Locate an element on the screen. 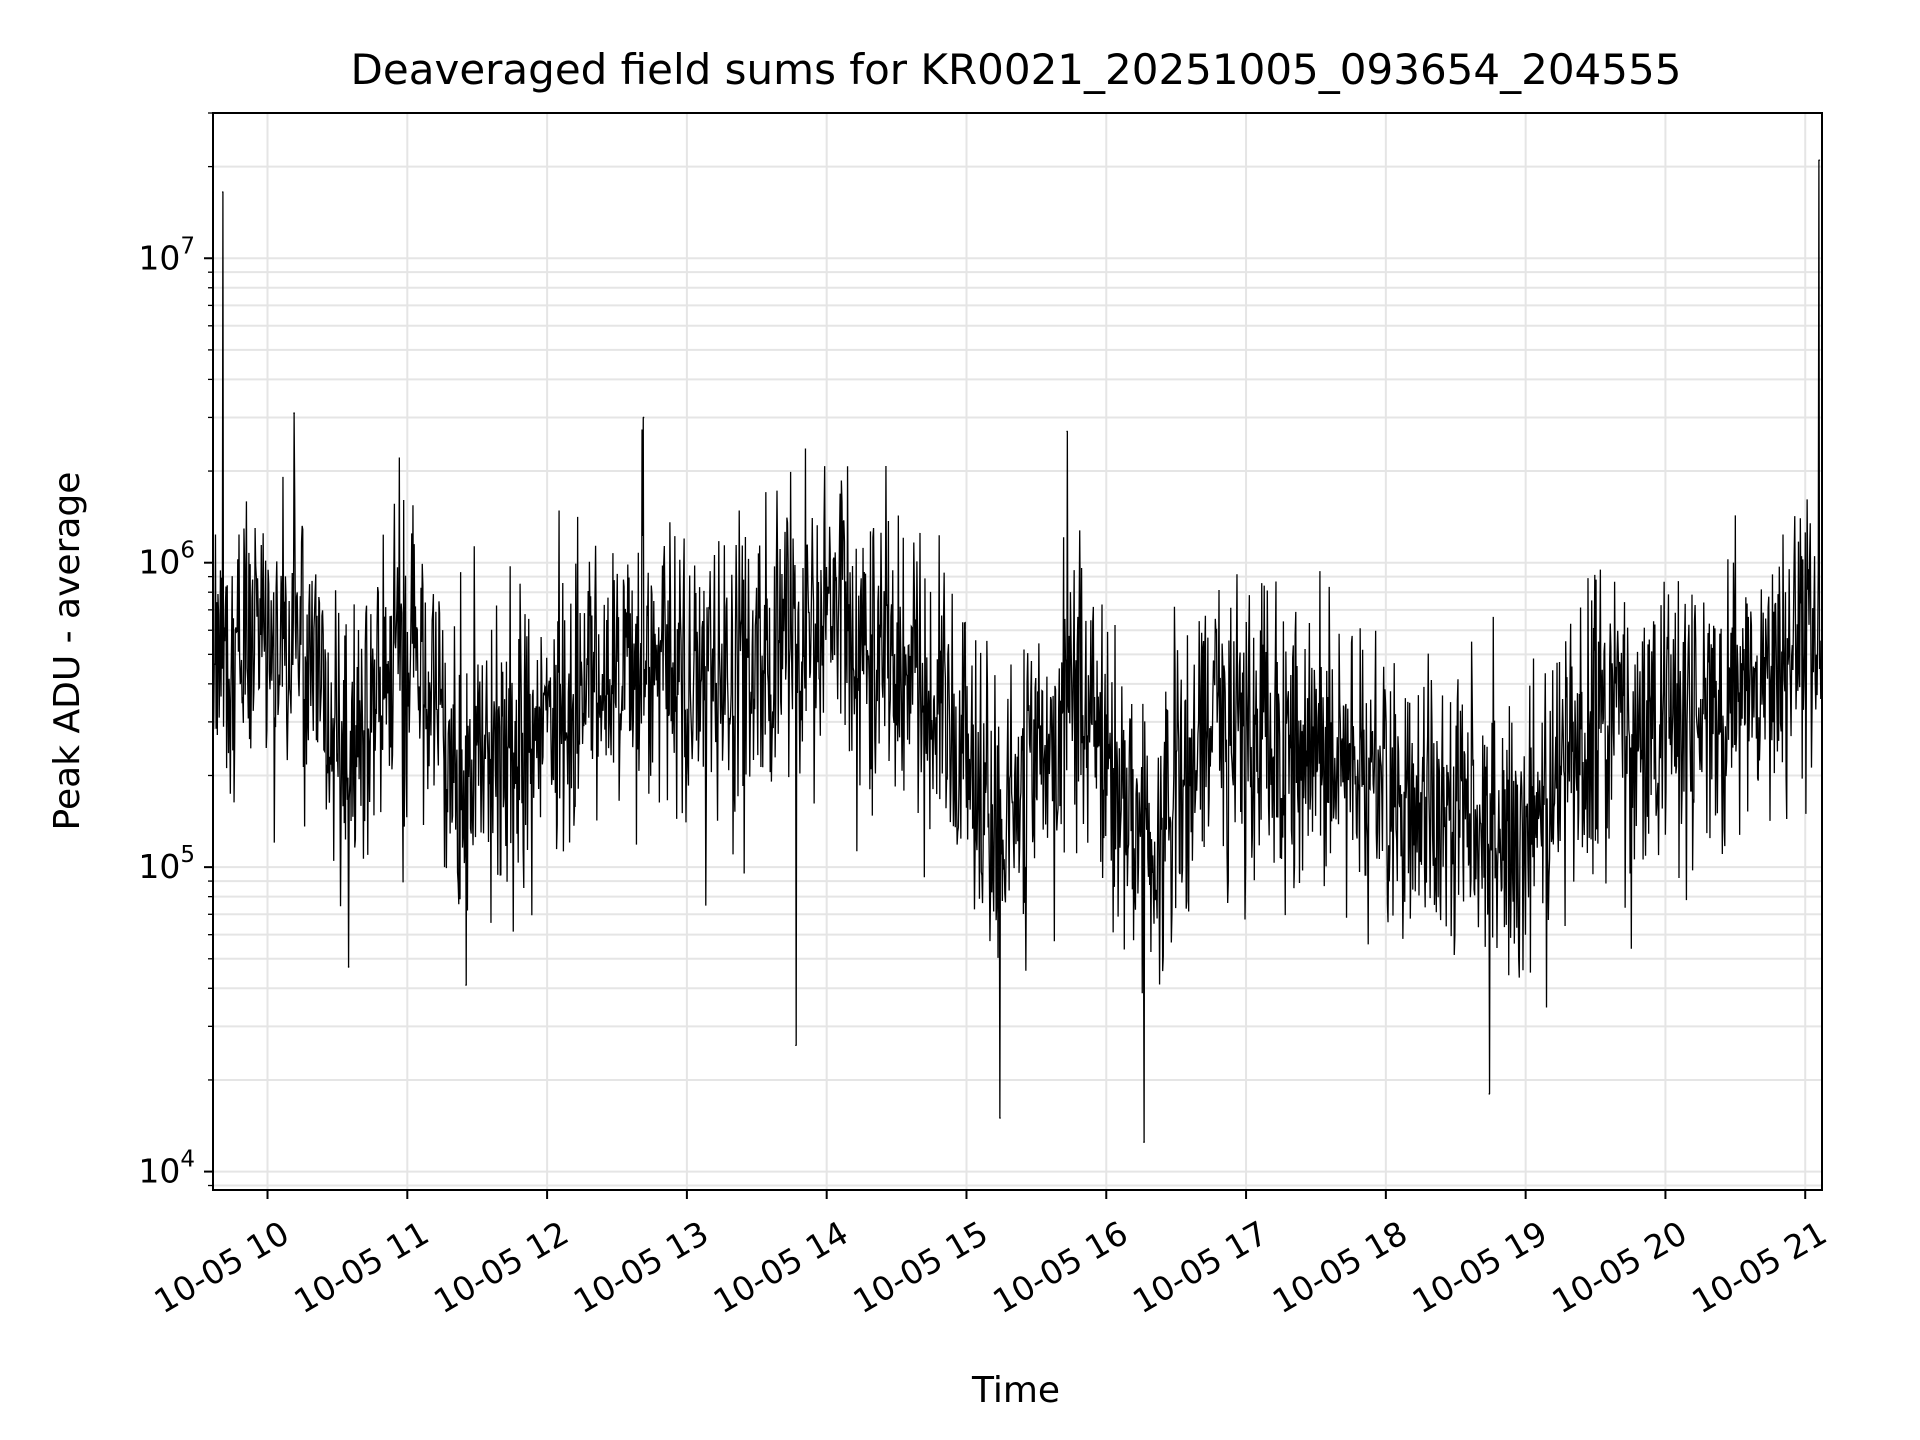 The image size is (1920, 1440). y-tick-exponent: 6 is located at coordinates (187, 551).